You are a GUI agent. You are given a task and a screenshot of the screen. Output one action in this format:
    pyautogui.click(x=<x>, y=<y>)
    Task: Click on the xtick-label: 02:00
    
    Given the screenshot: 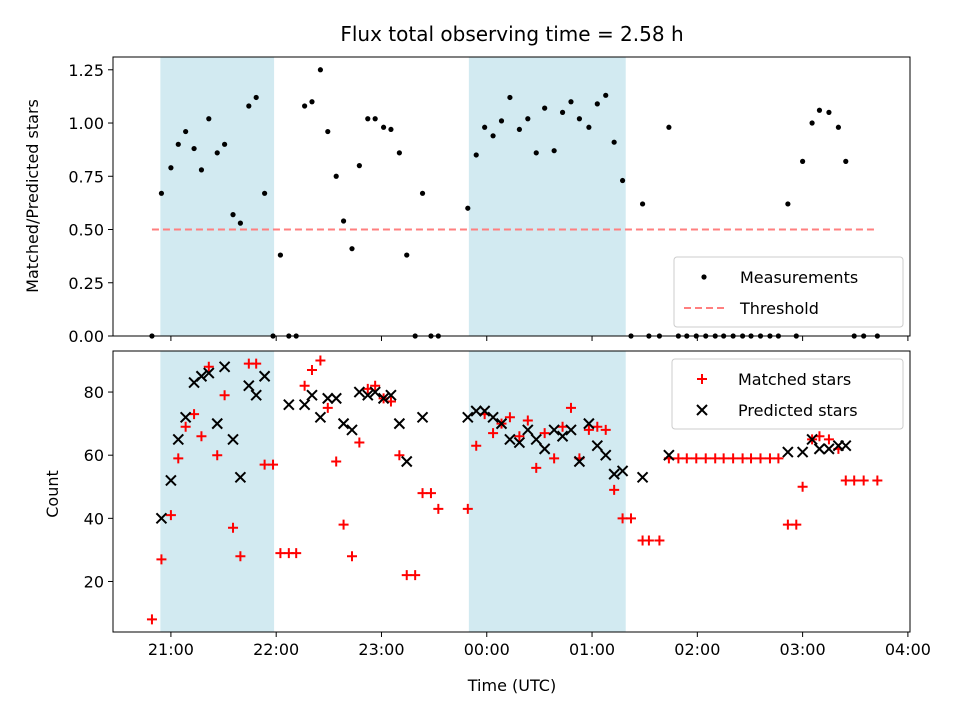 What is the action you would take?
    pyautogui.click(x=697, y=649)
    